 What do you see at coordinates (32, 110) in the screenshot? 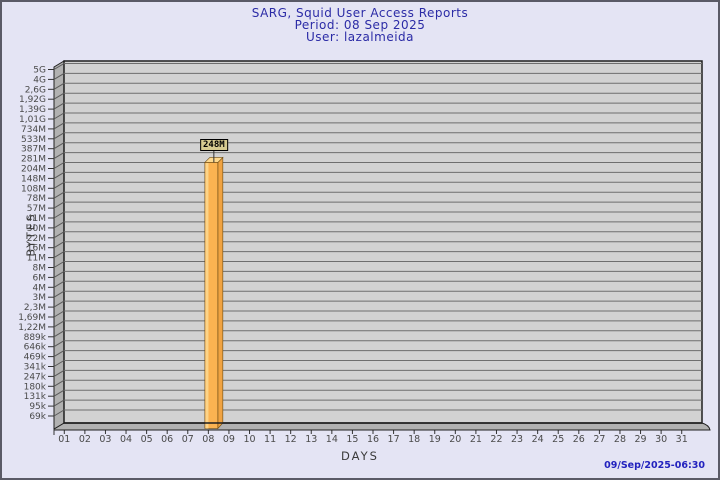
I see `y-tick-label: 1,39G` at bounding box center [32, 110].